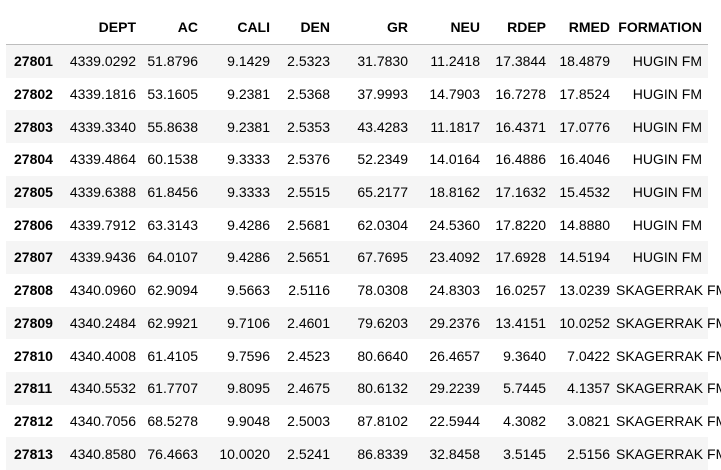  Describe the element at coordinates (588, 420) in the screenshot. I see `cell-rmed: 3.0821` at that location.